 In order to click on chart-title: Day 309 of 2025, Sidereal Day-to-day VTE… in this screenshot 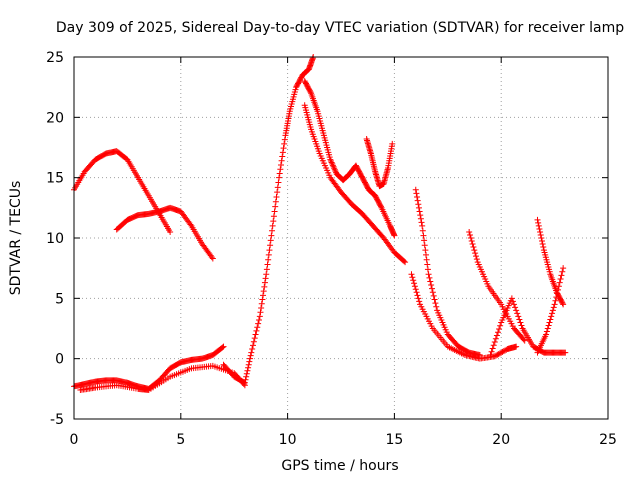, I will do `click(340, 28)`.